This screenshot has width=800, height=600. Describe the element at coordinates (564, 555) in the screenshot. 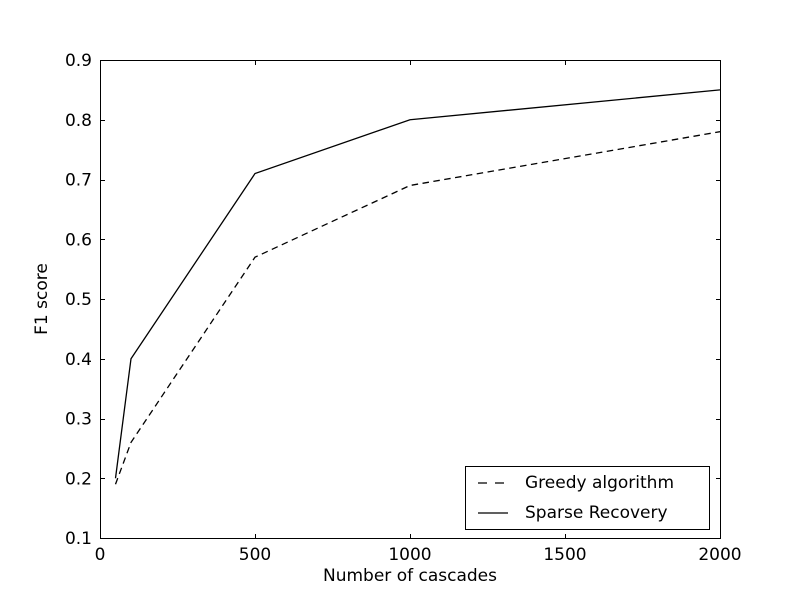

I see `x-tick-label: 1500` at that location.